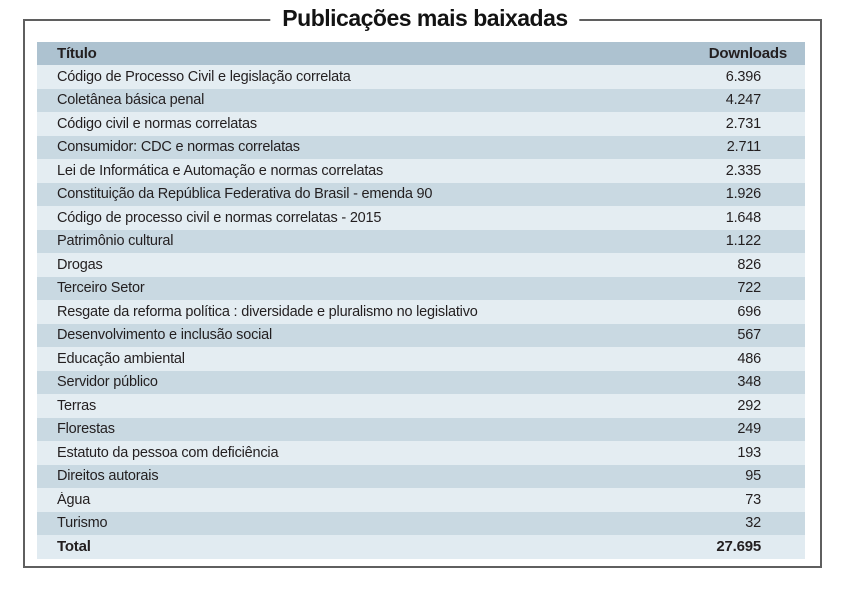 The height and width of the screenshot is (590, 850). What do you see at coordinates (753, 523) in the screenshot?
I see `download-count: 32` at bounding box center [753, 523].